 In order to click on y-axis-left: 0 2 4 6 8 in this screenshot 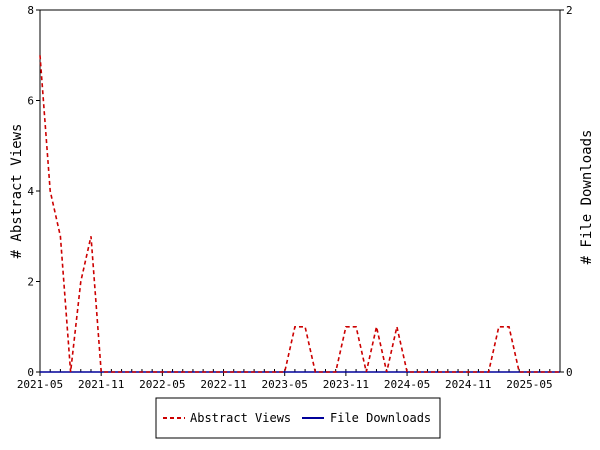, I will do `click(33, 191)`.